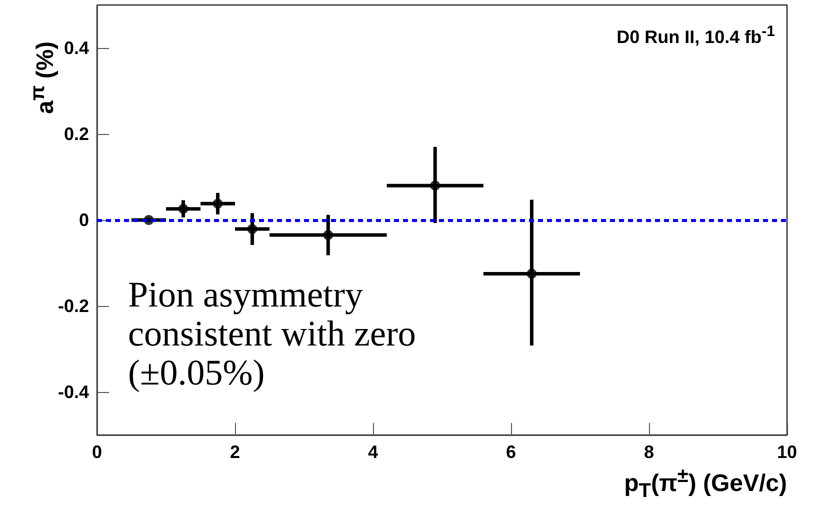 Image resolution: width=817 pixels, height=506 pixels. I want to click on x-axis-title: p$_{T}$(π$^{±}$) (GeV/c), so click(705, 483).